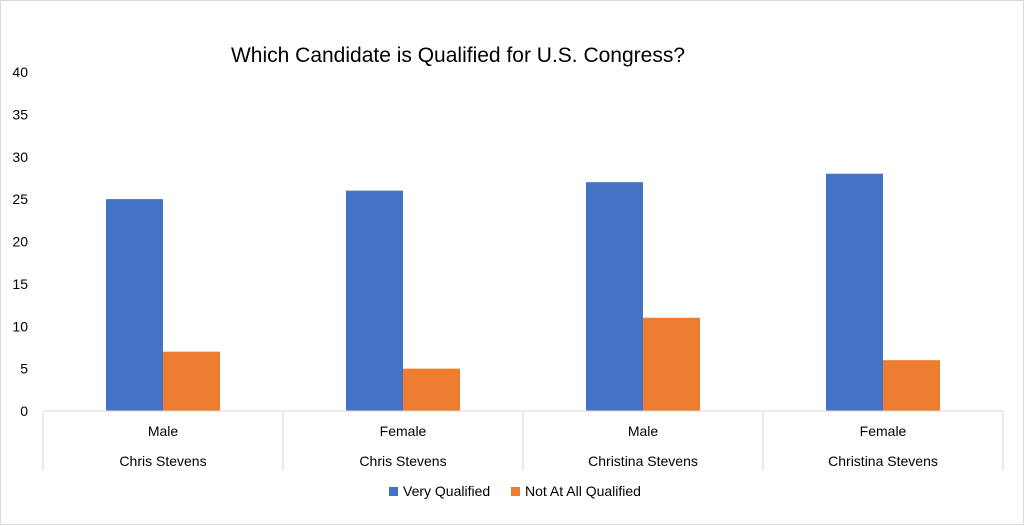 The width and height of the screenshot is (1024, 526). I want to click on category-gender-label-2: Male, so click(643, 431).